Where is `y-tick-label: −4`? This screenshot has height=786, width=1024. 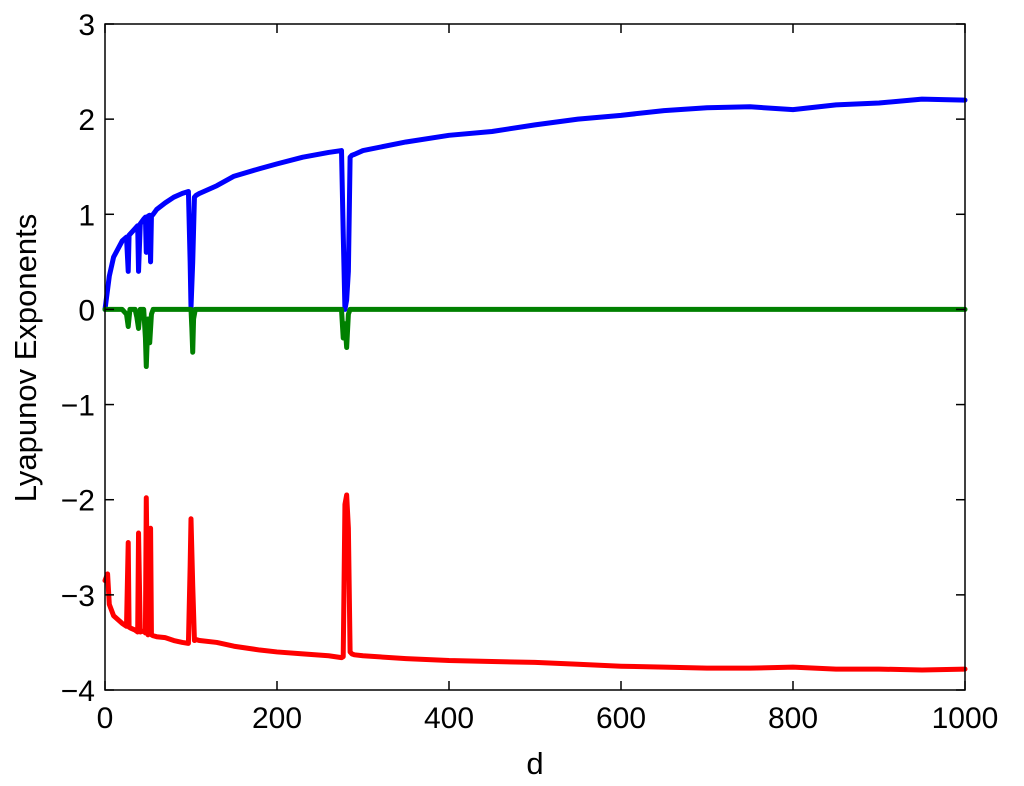
y-tick-label: −4 is located at coordinates (78, 691).